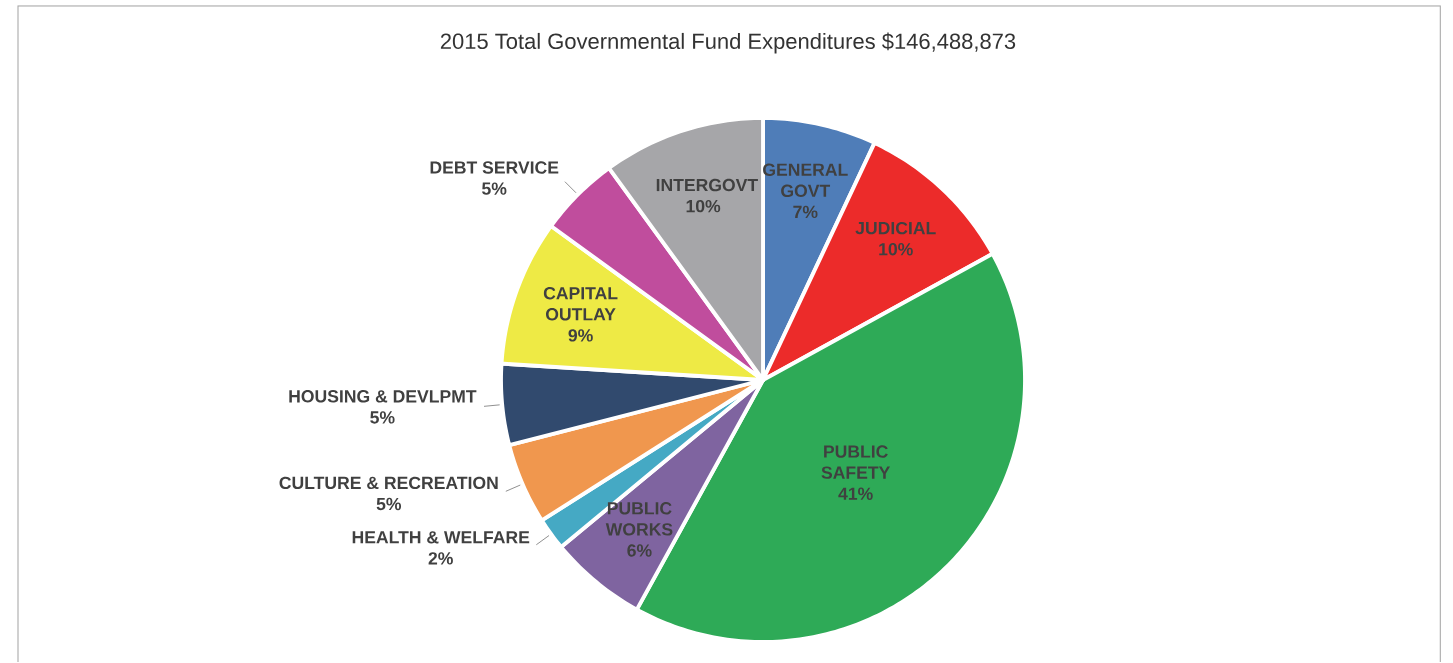 Image resolution: width=1453 pixels, height=663 pixels. Describe the element at coordinates (383, 396) in the screenshot. I see `slice-label: HOUSING & DEVLPMT` at that location.